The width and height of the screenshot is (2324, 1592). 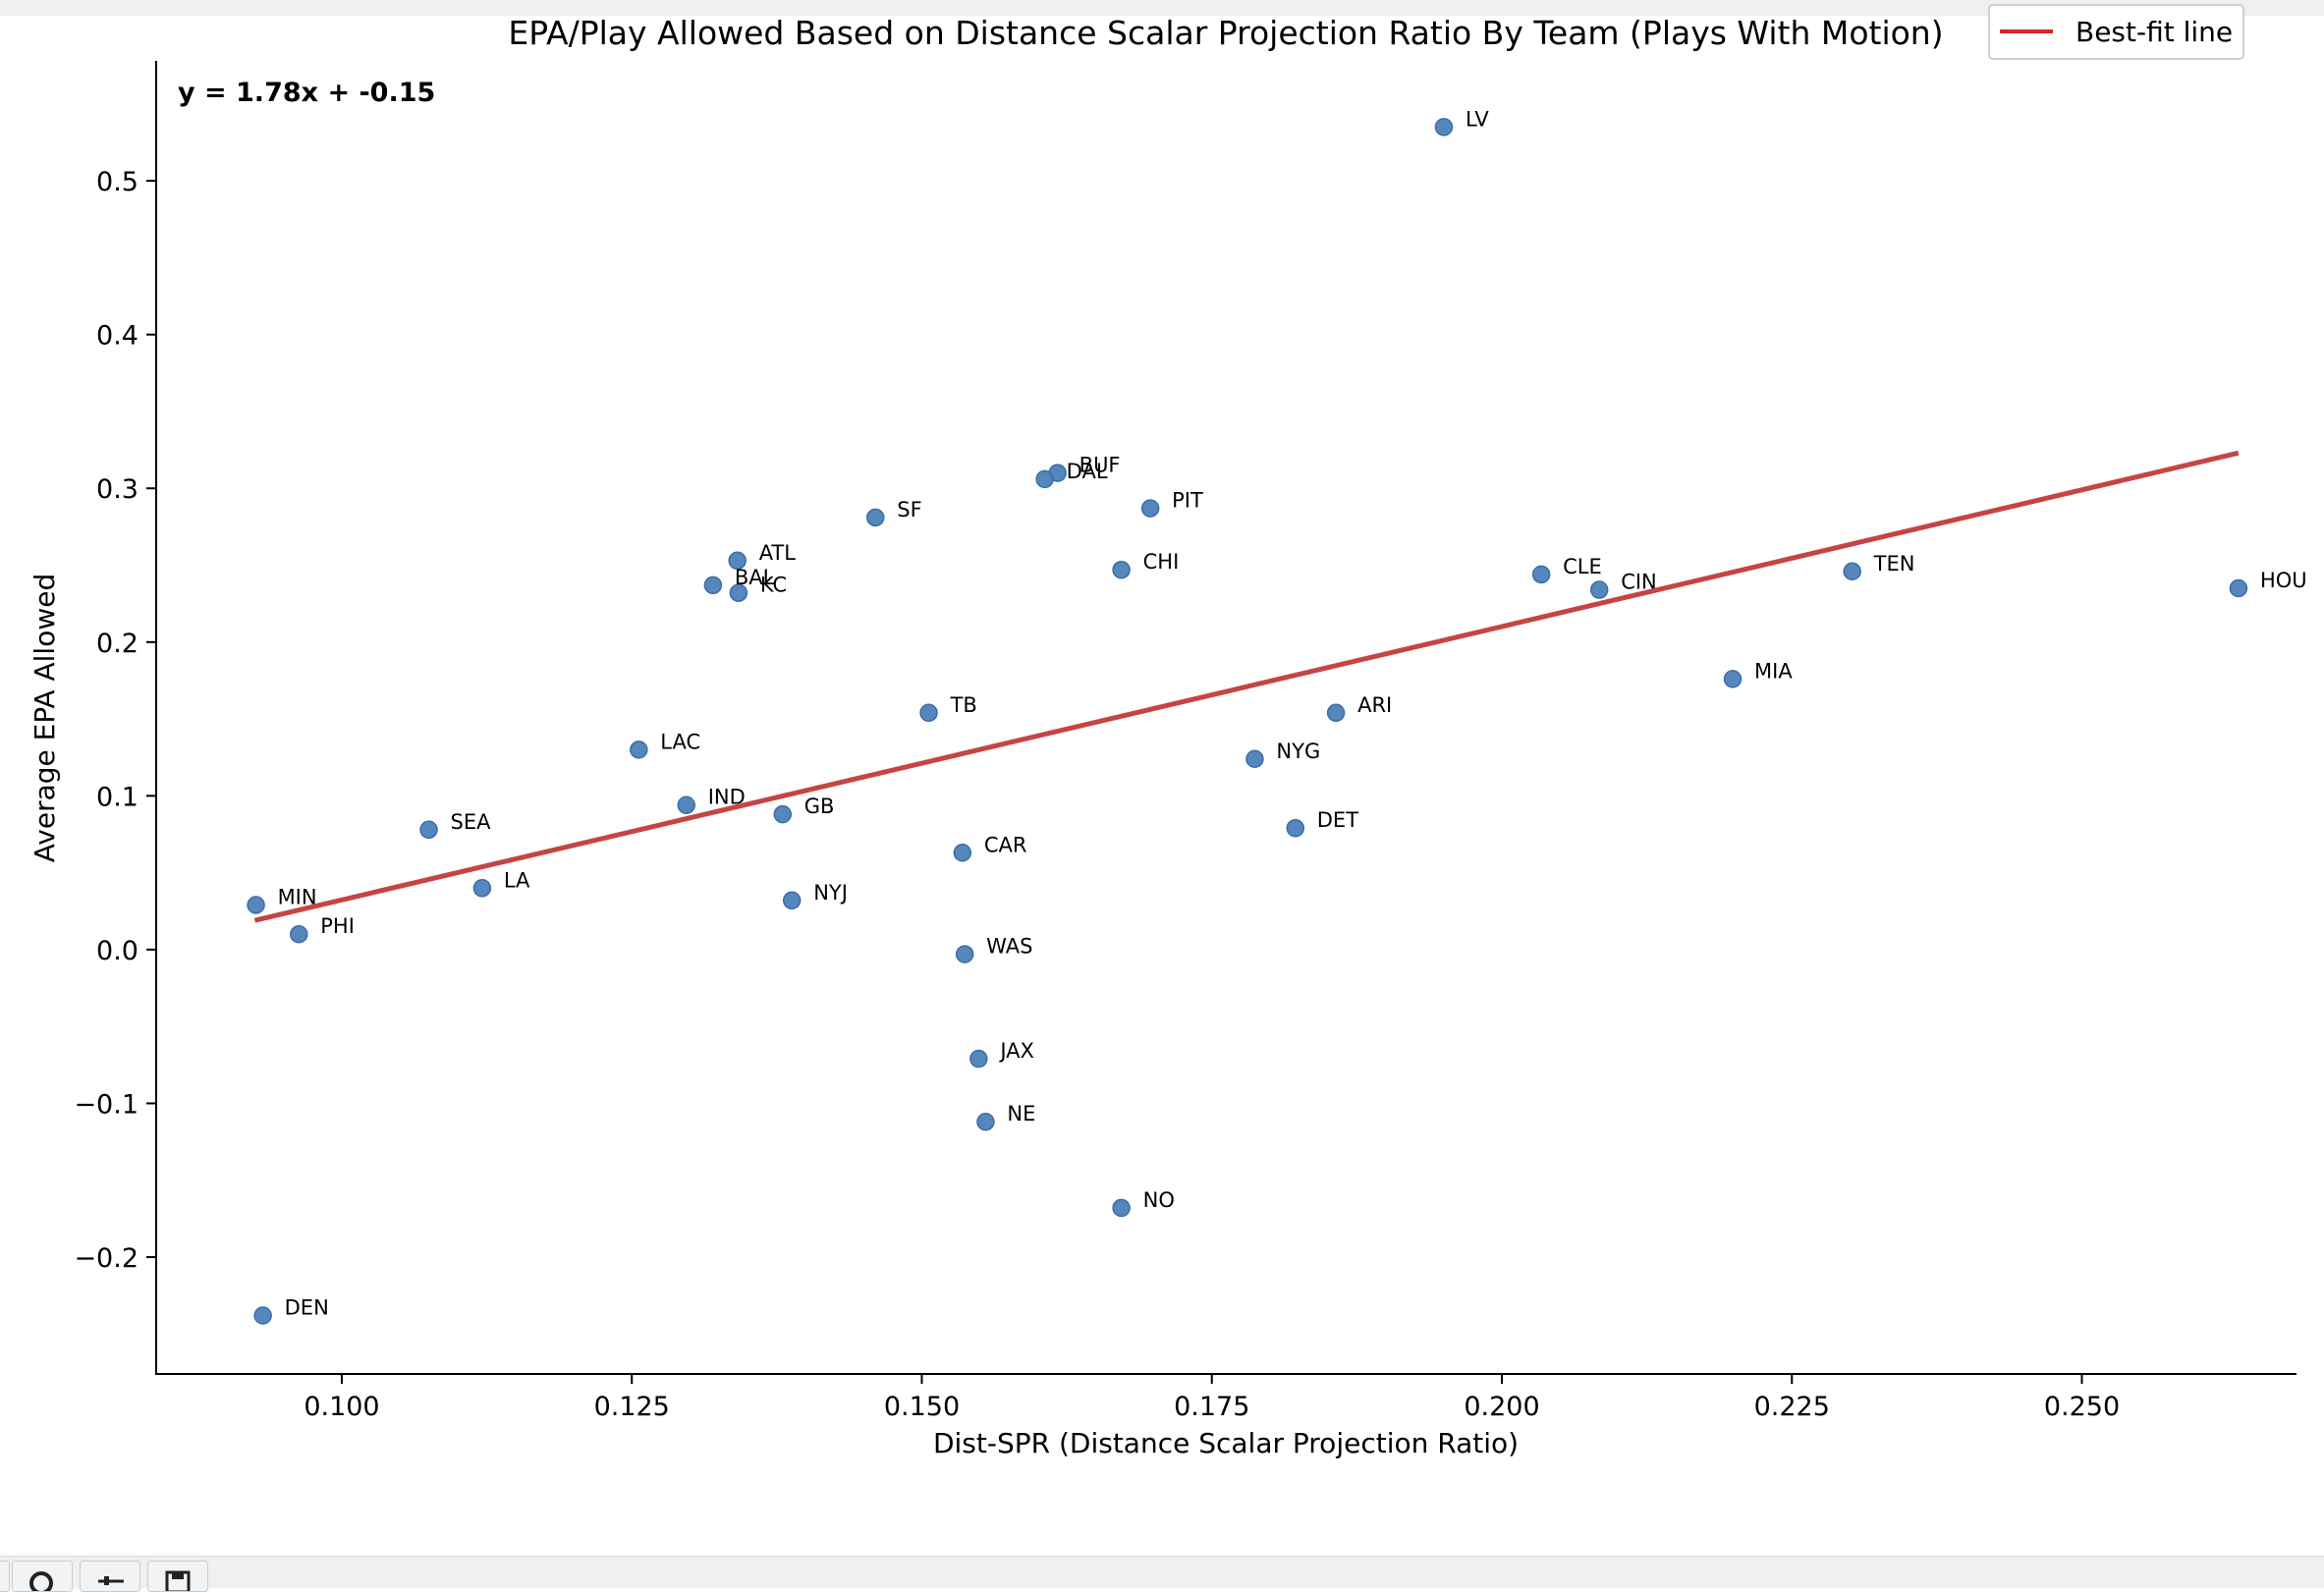 I want to click on save-button, so click(x=177, y=1576).